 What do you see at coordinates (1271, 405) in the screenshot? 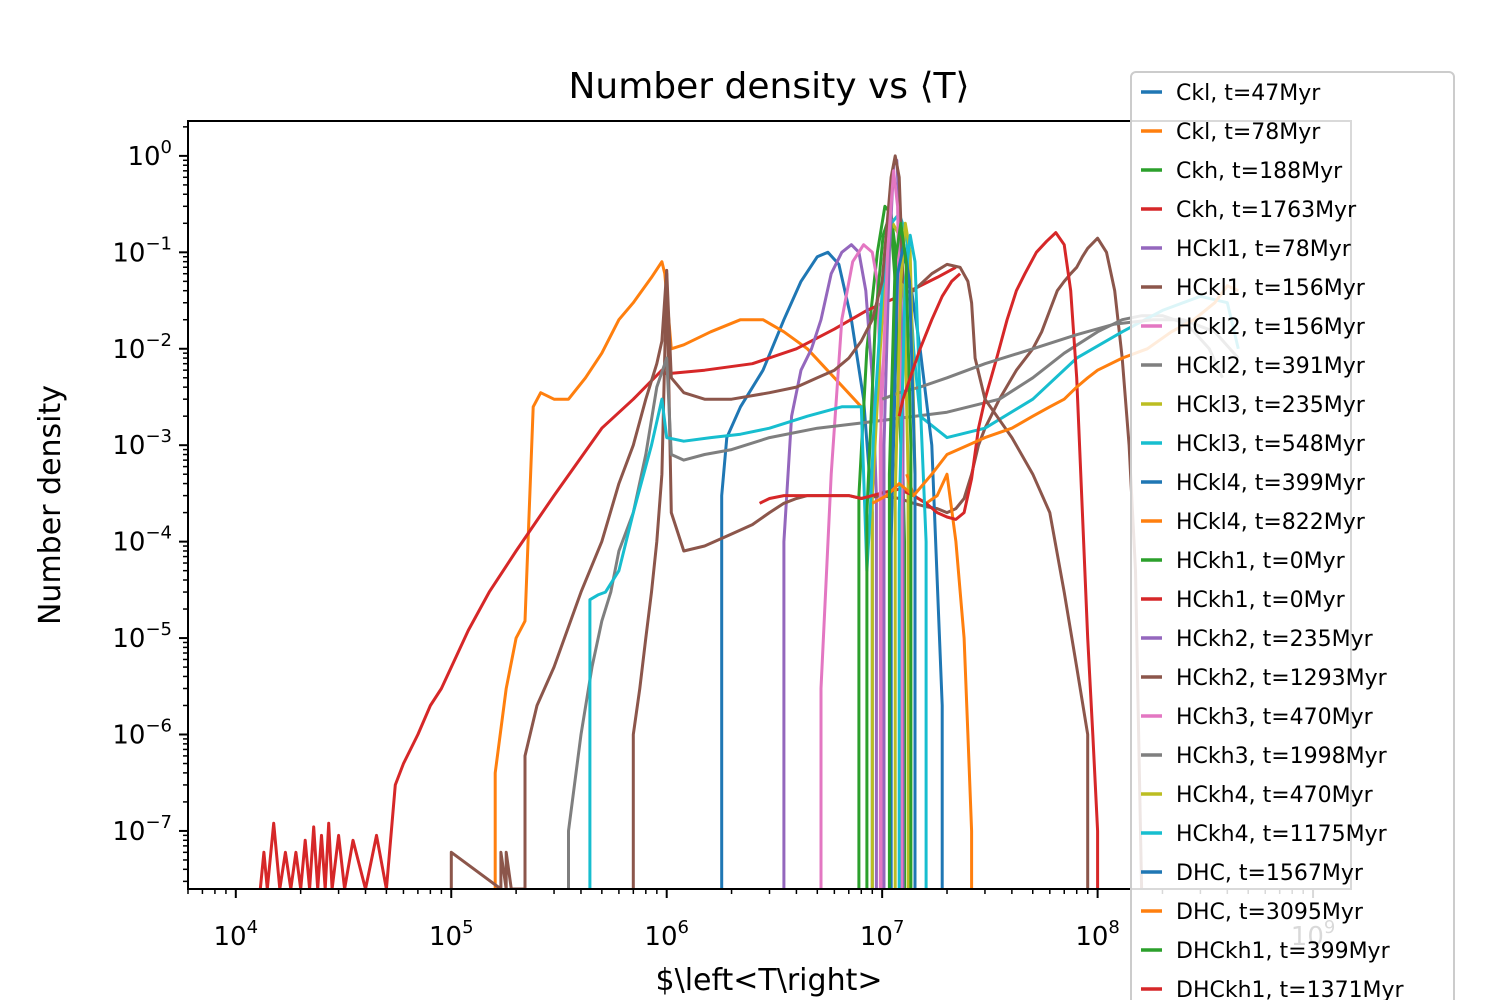
I see `legend-label-8: HCkl3, t=235Myr` at bounding box center [1271, 405].